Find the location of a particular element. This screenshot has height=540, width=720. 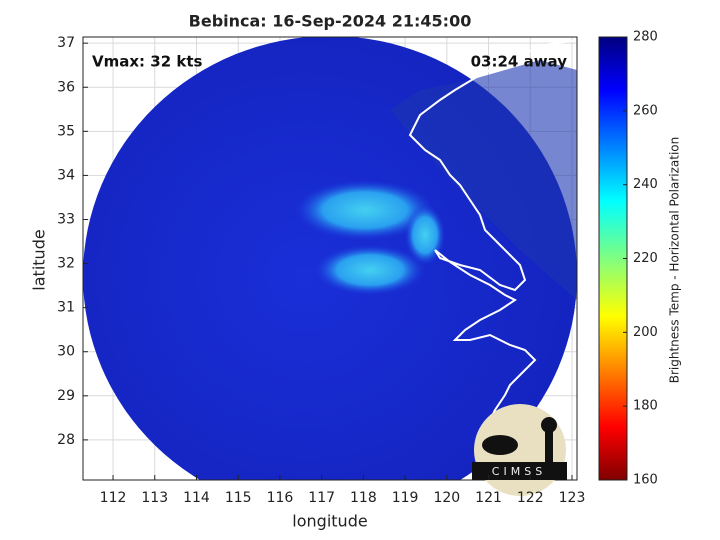

x-tick-label: 118 is located at coordinates (363, 498).